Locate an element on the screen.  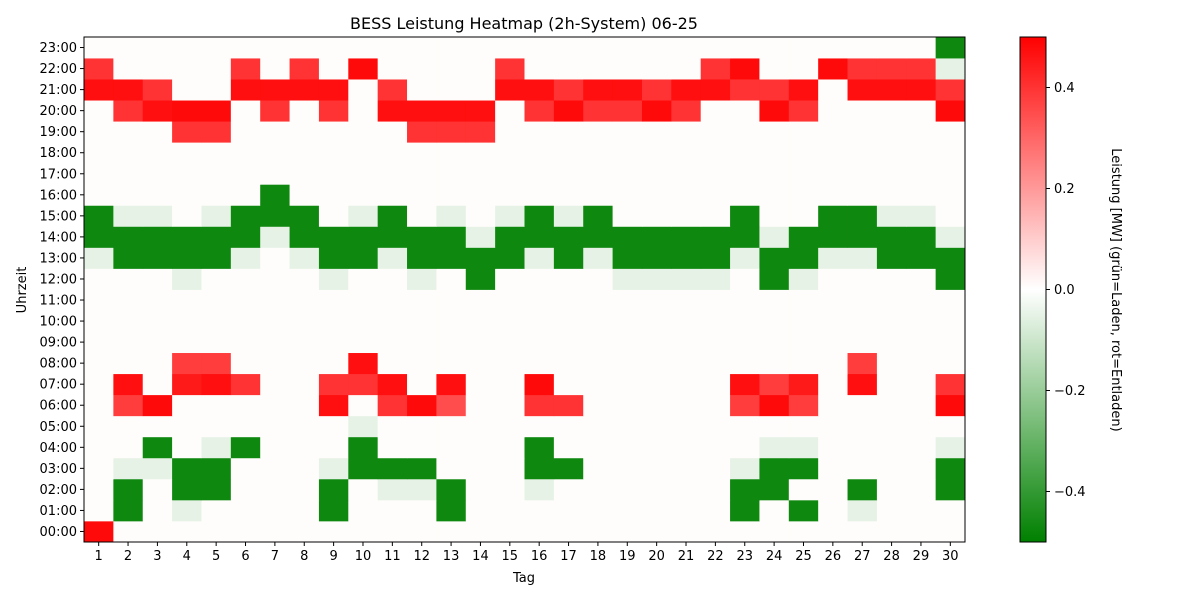
x-tick-label: 4 is located at coordinates (187, 556).